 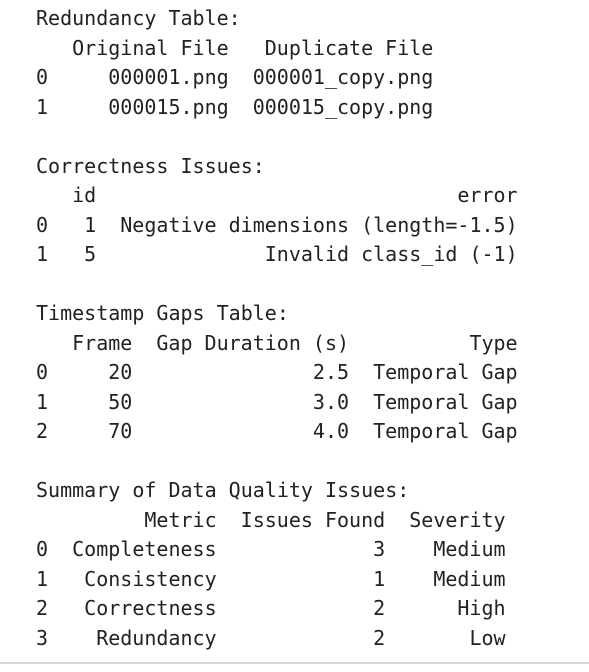 What do you see at coordinates (138, 18) in the screenshot?
I see `section-title: Redundancy Table:` at bounding box center [138, 18].